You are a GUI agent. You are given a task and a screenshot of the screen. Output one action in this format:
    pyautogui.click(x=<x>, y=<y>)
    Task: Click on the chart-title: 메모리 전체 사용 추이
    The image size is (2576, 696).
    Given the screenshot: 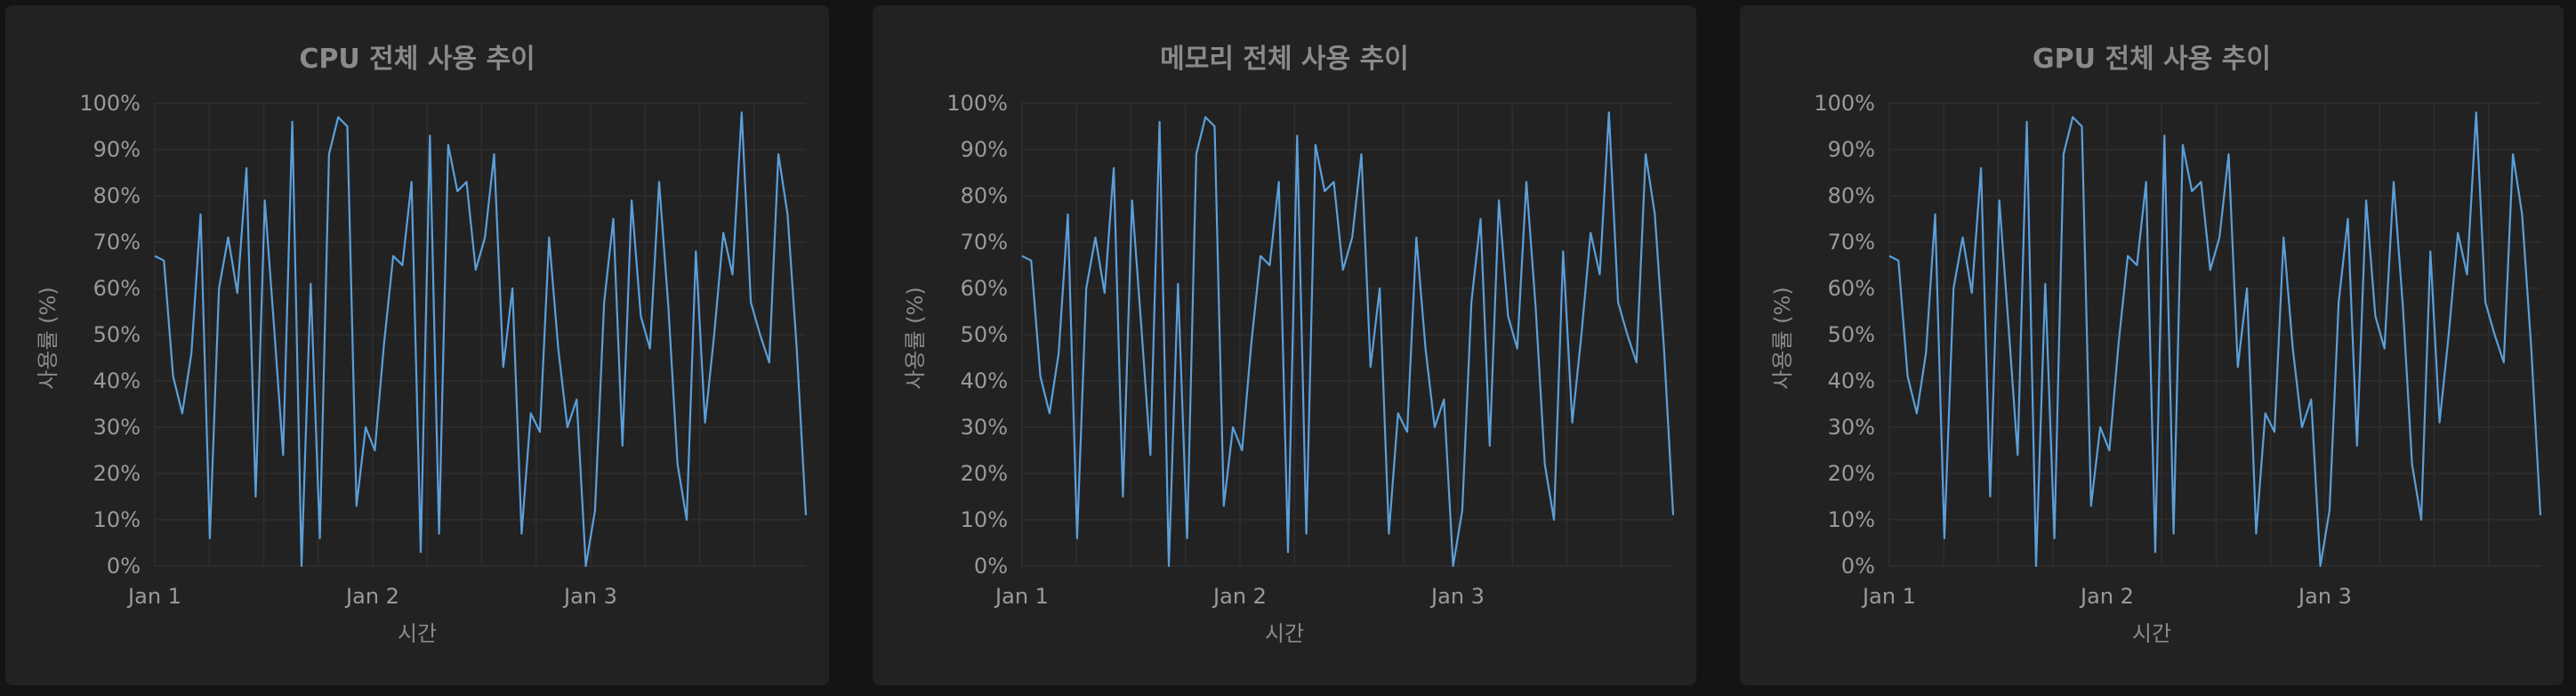 What is the action you would take?
    pyautogui.click(x=1284, y=59)
    